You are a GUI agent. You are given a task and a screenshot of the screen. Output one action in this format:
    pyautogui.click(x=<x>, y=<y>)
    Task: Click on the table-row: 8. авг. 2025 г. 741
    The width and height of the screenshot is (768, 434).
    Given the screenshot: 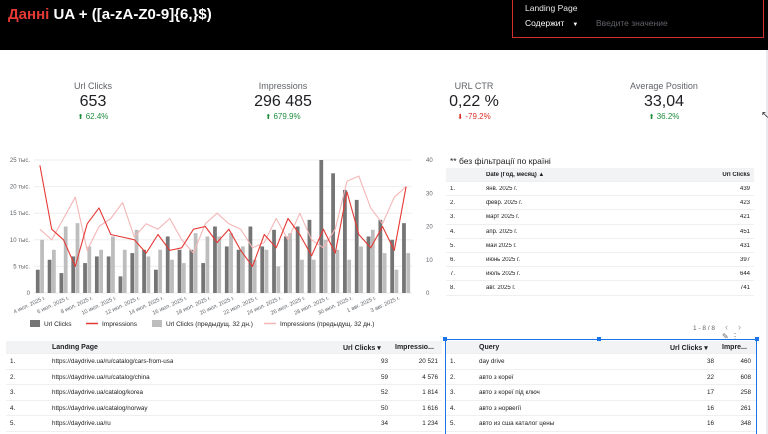 What is the action you would take?
    pyautogui.click(x=600, y=288)
    